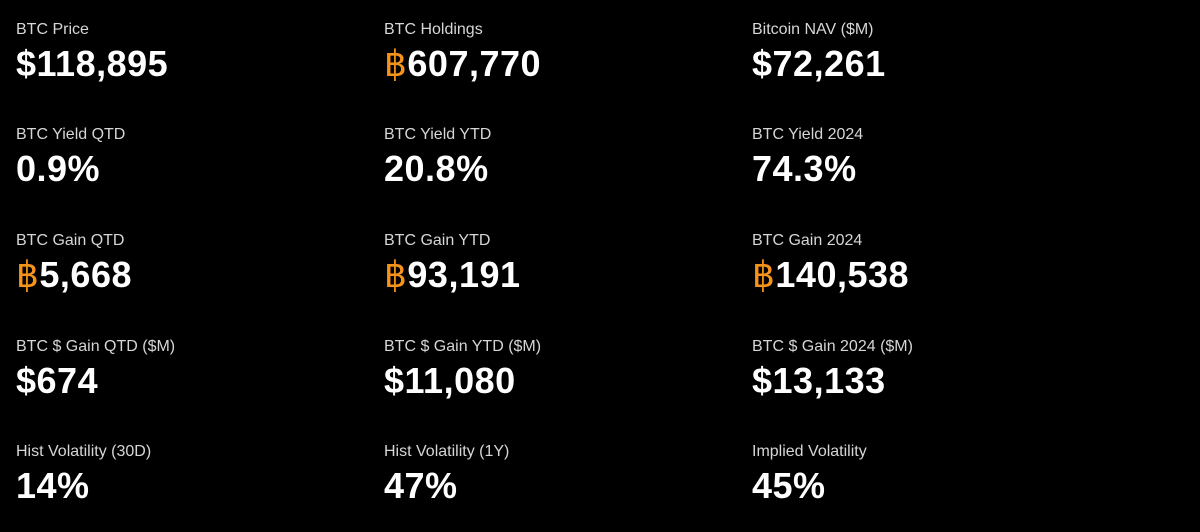  What do you see at coordinates (196, 170) in the screenshot?
I see `metric-btc-yield-qtd: BTC Yield QTD 0.9%` at bounding box center [196, 170].